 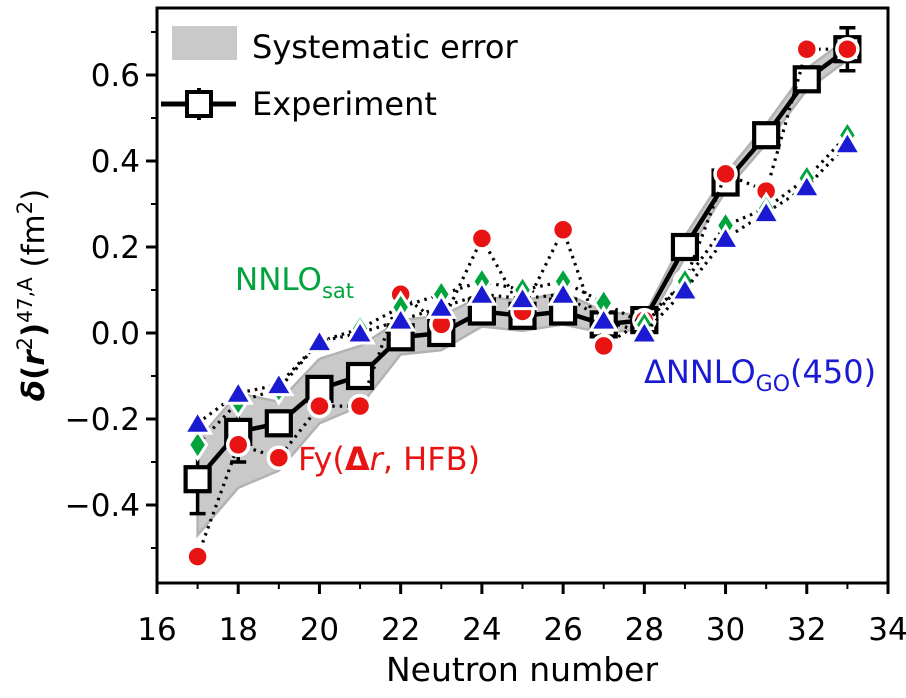 What do you see at coordinates (34, 373) in the screenshot?
I see `ylabel-open: (` at bounding box center [34, 373].